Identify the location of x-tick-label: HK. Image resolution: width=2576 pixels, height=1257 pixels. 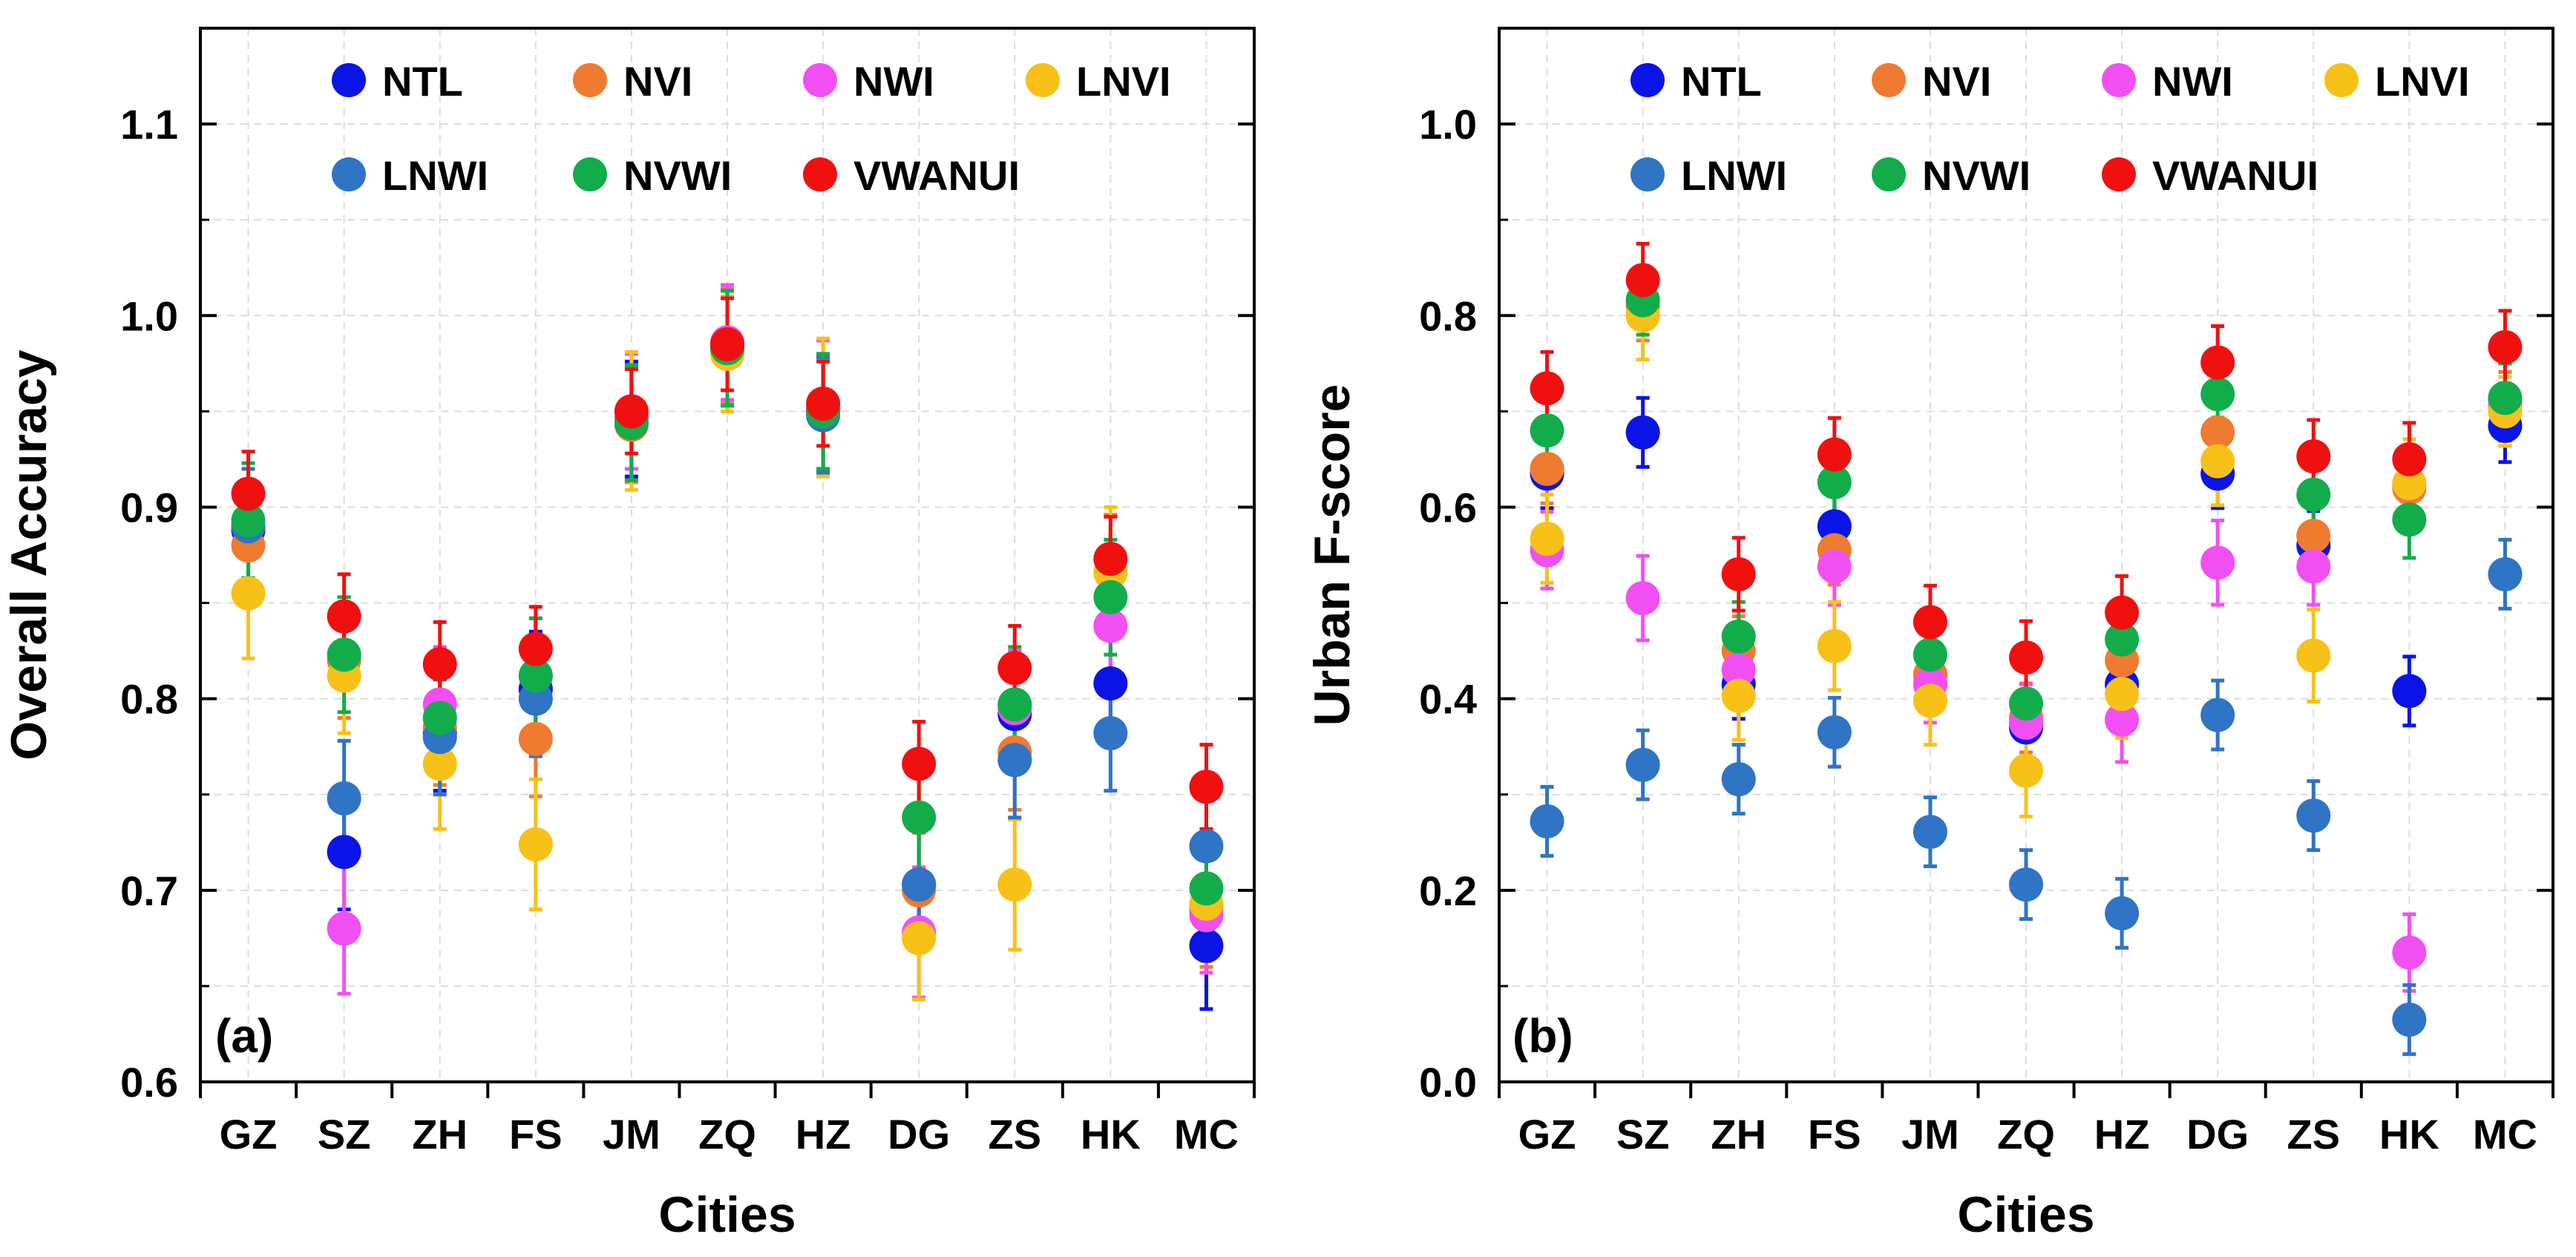
(1111, 1134).